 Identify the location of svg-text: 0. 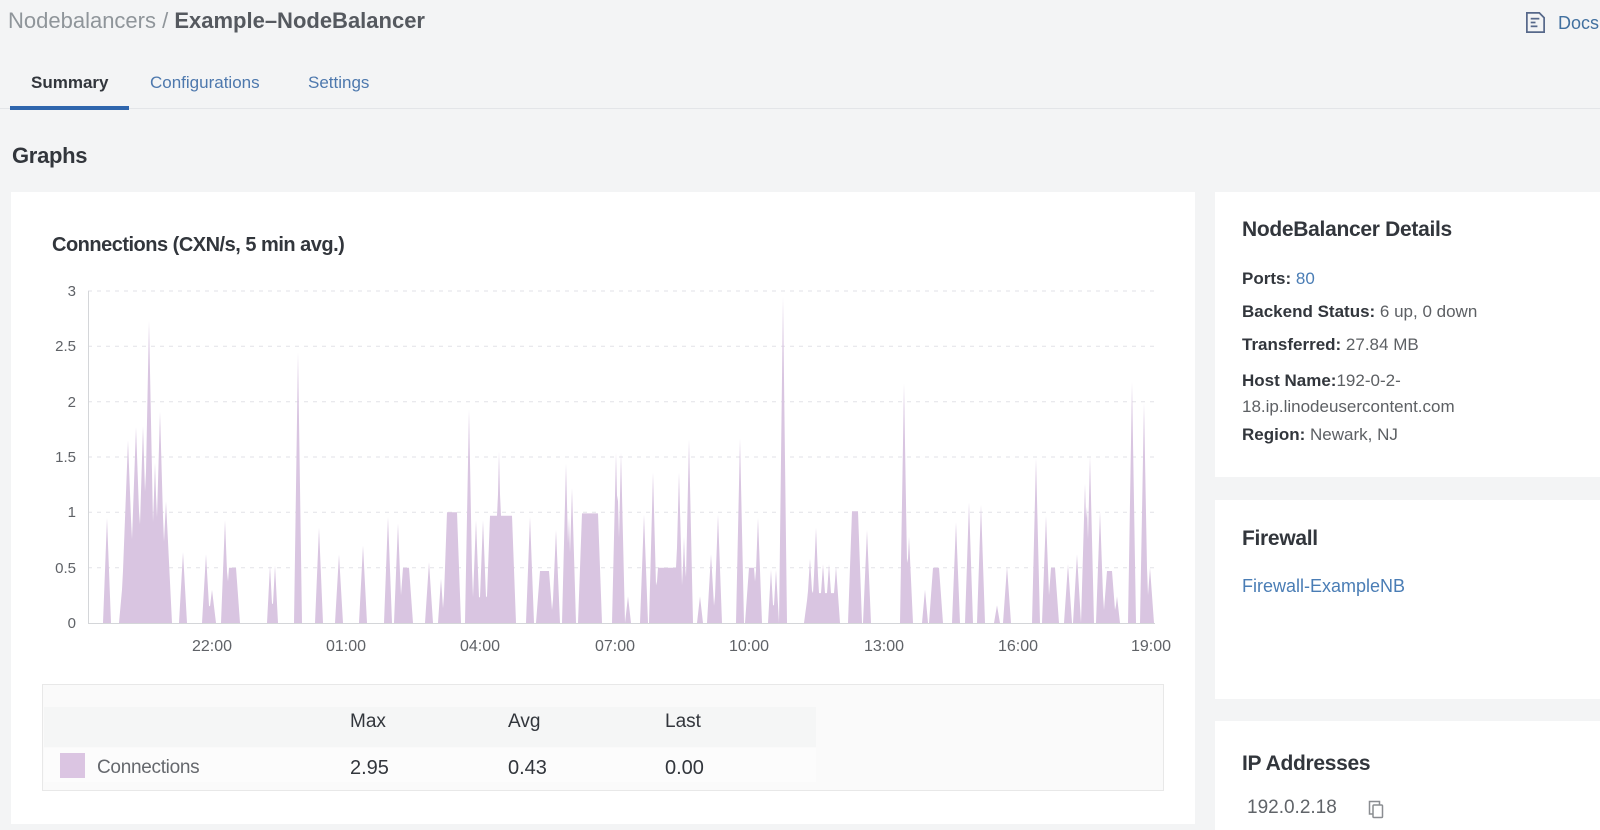
(72, 623).